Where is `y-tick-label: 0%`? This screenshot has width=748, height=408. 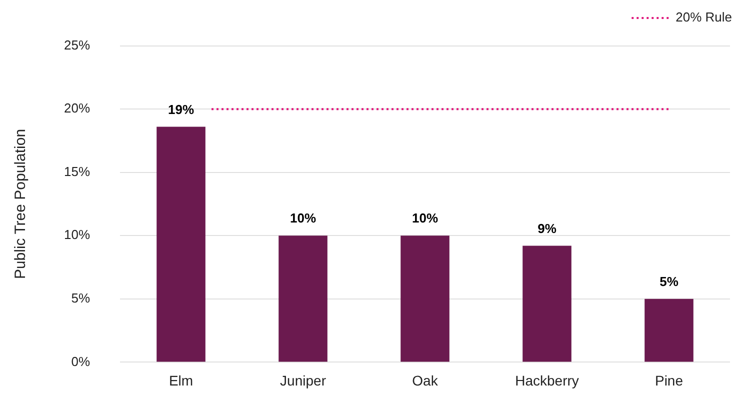
y-tick-label: 0% is located at coordinates (80, 361).